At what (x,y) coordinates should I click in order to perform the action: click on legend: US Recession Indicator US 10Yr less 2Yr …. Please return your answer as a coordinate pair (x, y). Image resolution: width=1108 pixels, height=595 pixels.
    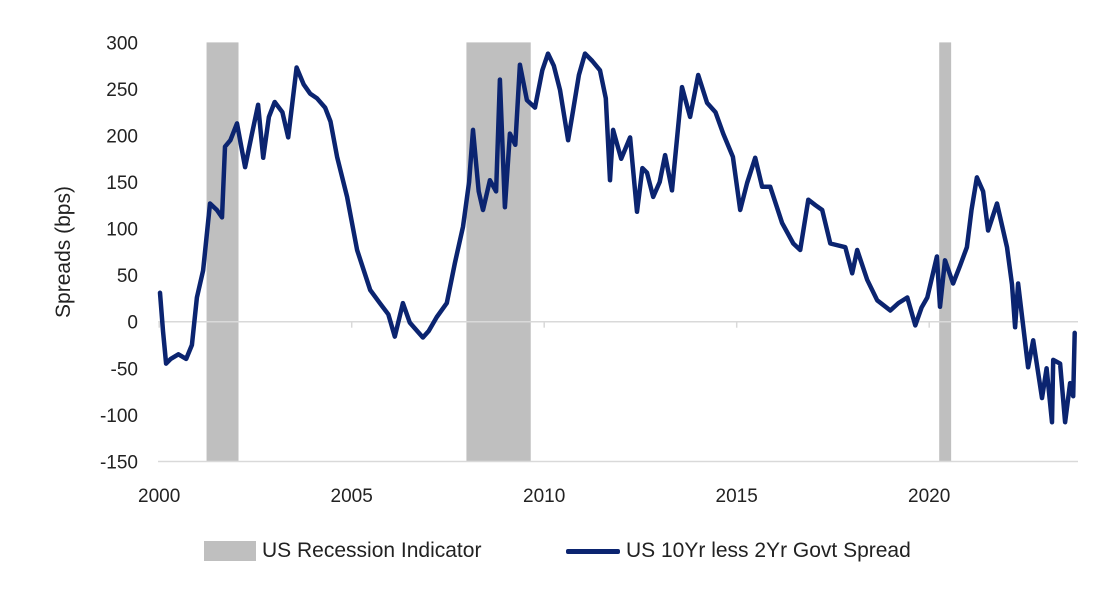
    Looking at the image, I should click on (554, 551).